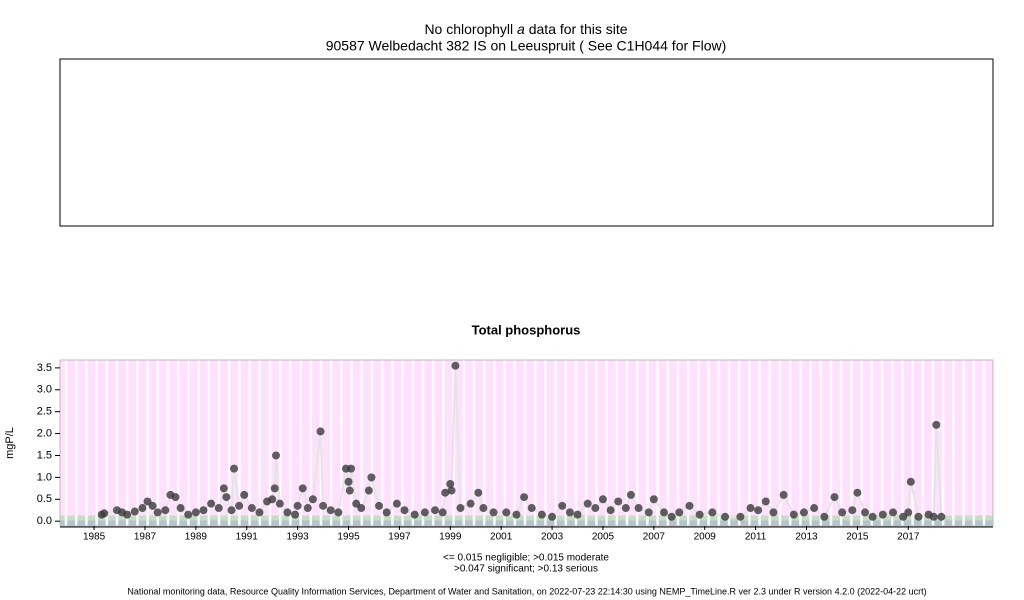 The image size is (1024, 600). What do you see at coordinates (501, 537) in the screenshot?
I see `x-tick-label: 2001` at bounding box center [501, 537].